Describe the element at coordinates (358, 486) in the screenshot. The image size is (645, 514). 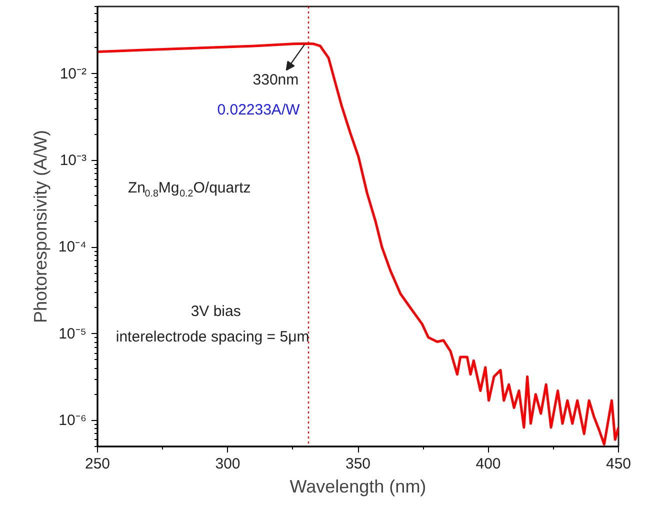
I see `x-axis-title: Wavelength (nm)` at that location.